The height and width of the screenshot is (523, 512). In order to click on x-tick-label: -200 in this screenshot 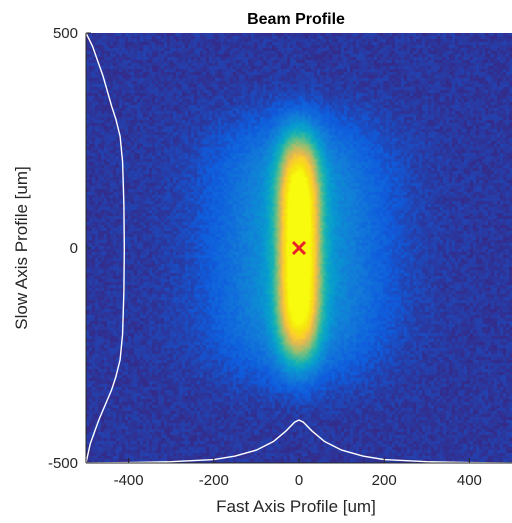, I will do `click(214, 480)`.